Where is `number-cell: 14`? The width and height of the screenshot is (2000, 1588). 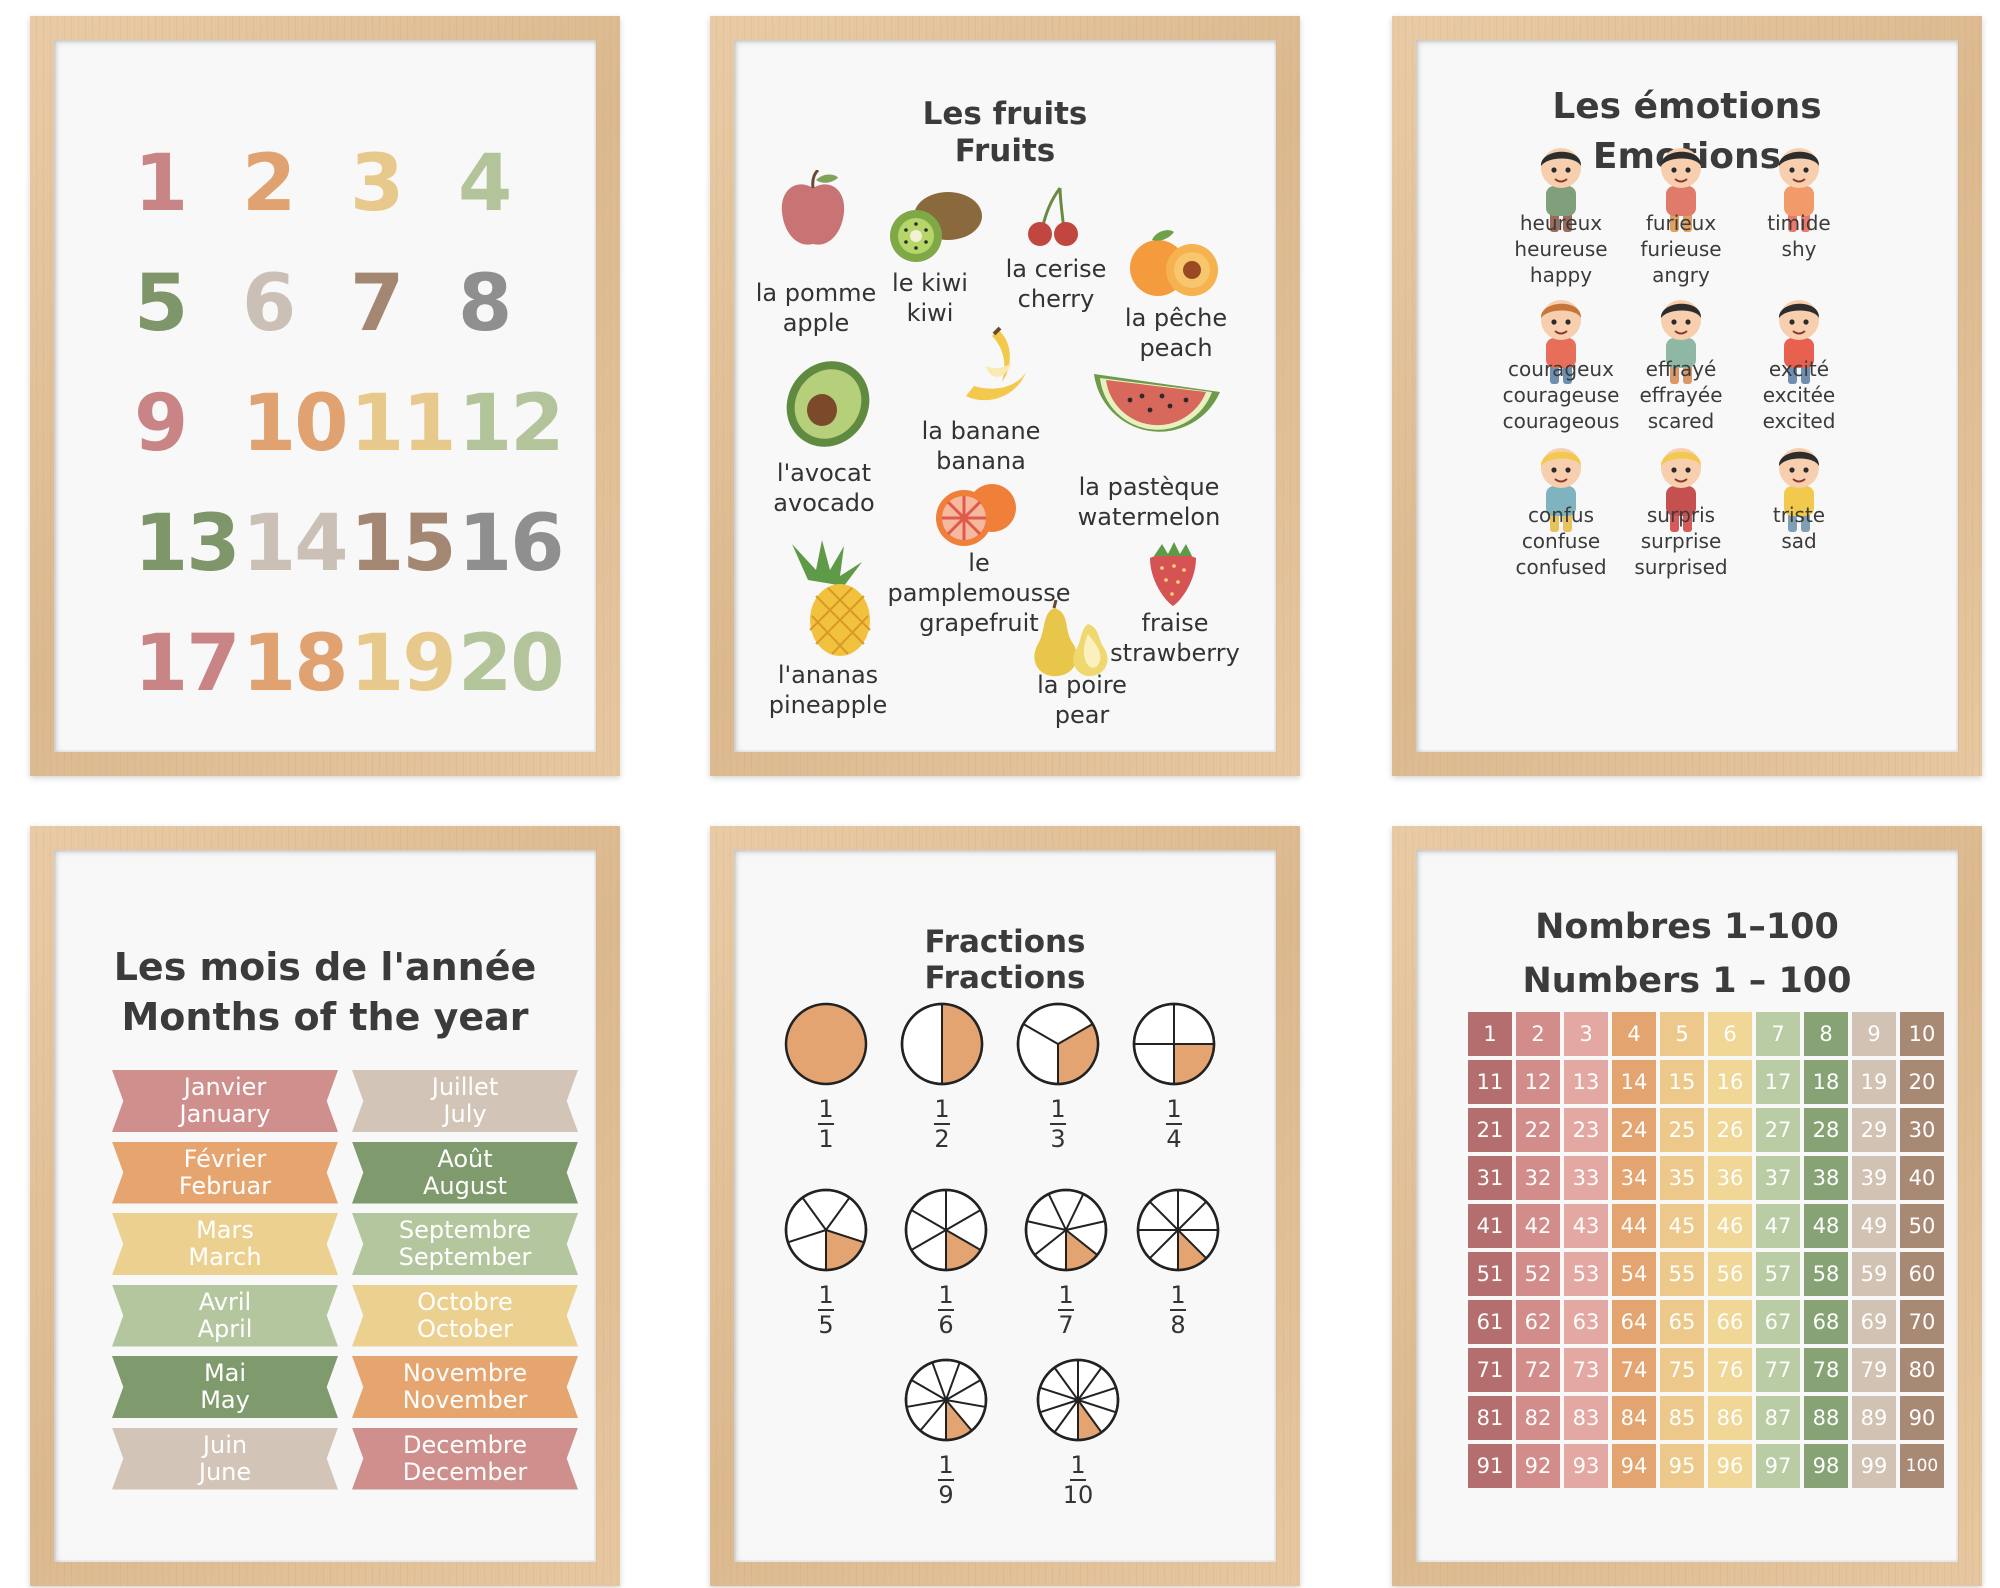
number-cell: 14 is located at coordinates (1634, 1082).